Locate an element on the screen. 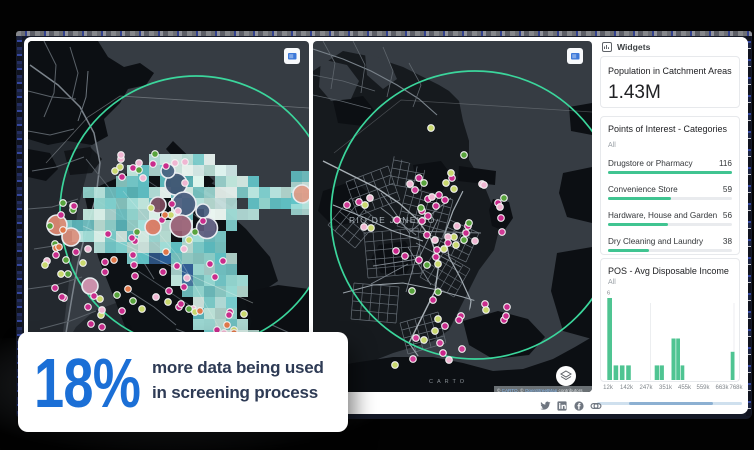 This screenshot has width=754, height=450. svg-text: 12k is located at coordinates (608, 388).